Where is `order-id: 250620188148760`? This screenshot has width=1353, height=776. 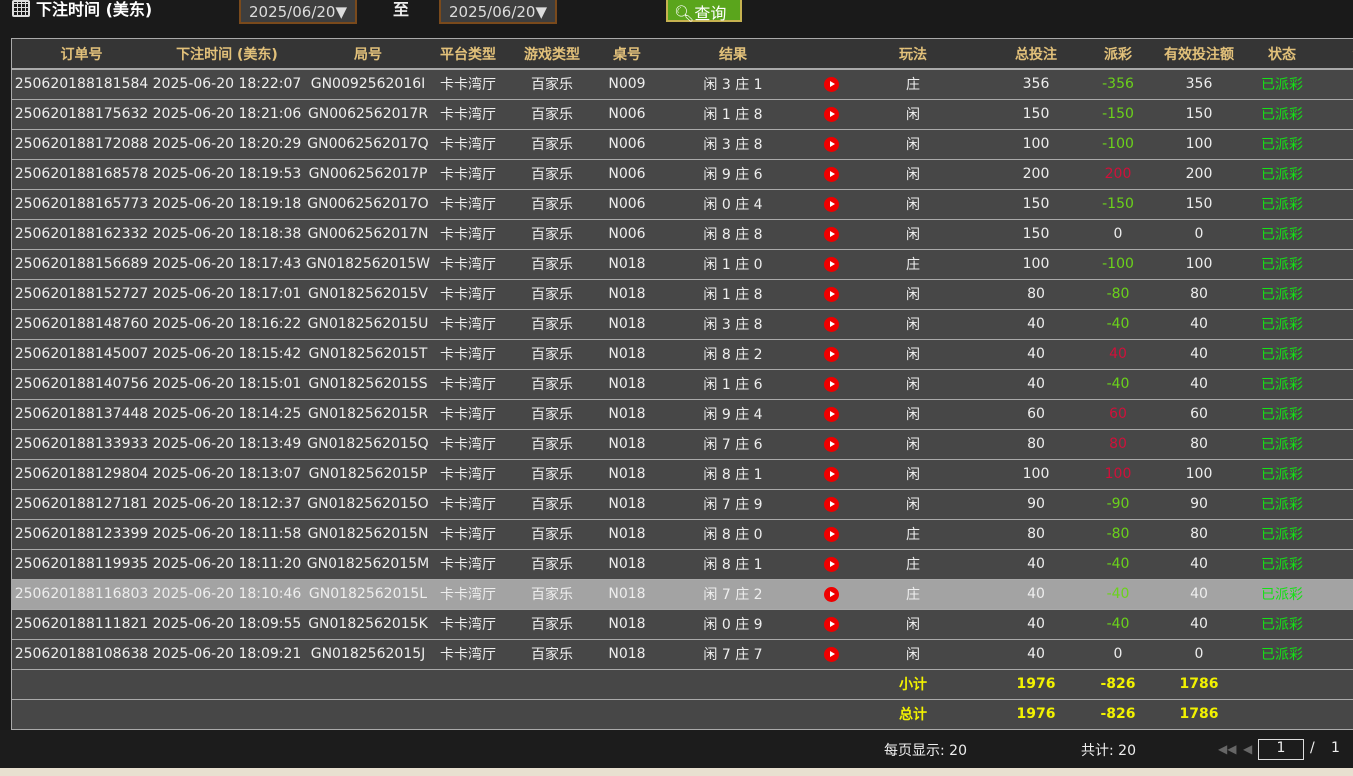 order-id: 250620188148760 is located at coordinates (81, 324).